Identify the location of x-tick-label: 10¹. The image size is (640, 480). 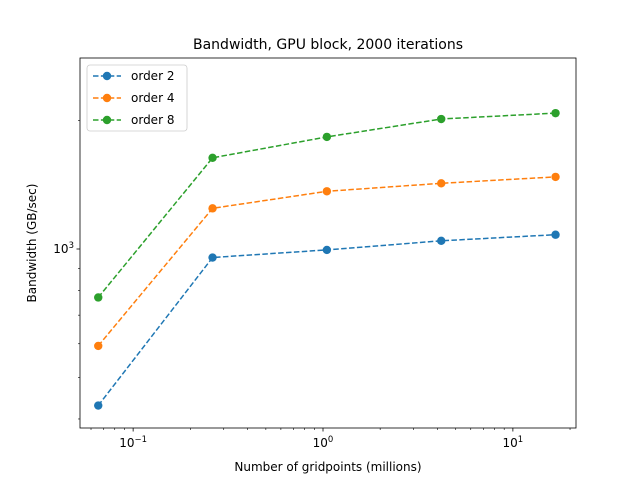
(513, 442).